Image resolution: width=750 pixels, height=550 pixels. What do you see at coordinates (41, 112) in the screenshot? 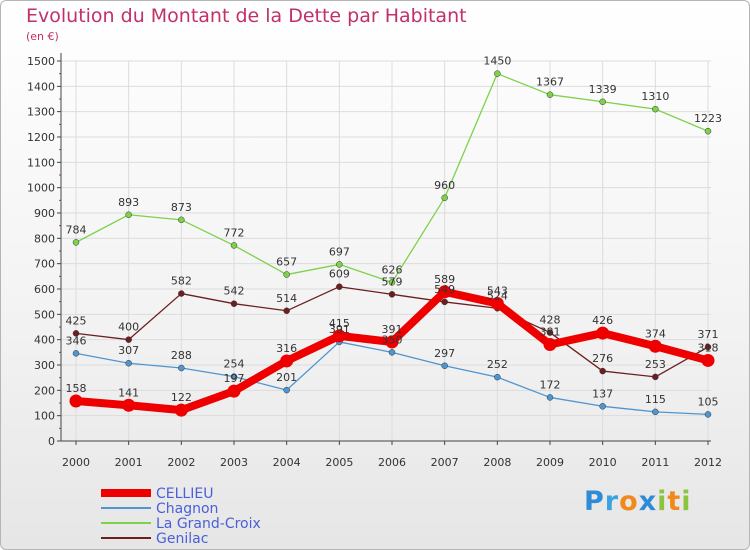
I see `y-tick-label: 1300` at bounding box center [41, 112].